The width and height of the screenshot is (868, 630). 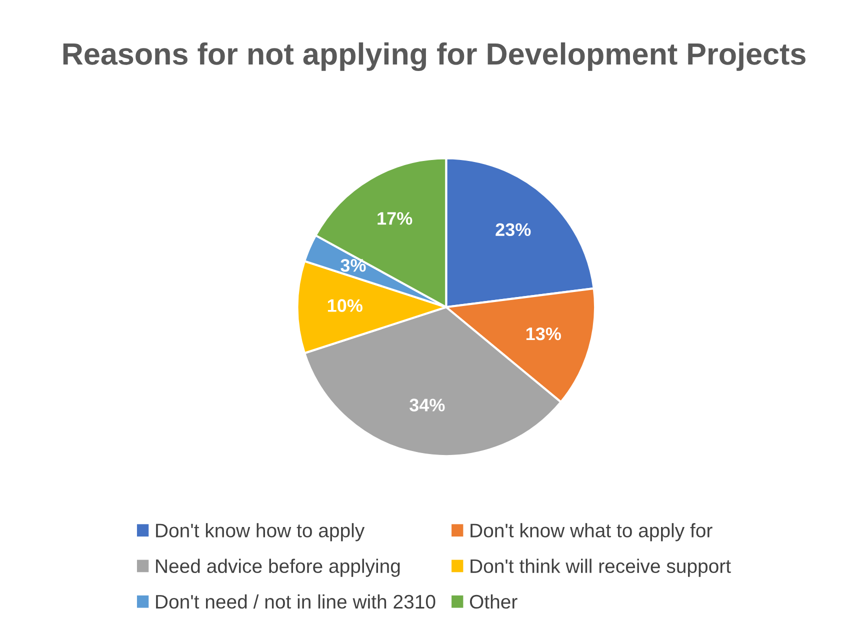 I want to click on data-label: 3%, so click(x=353, y=265).